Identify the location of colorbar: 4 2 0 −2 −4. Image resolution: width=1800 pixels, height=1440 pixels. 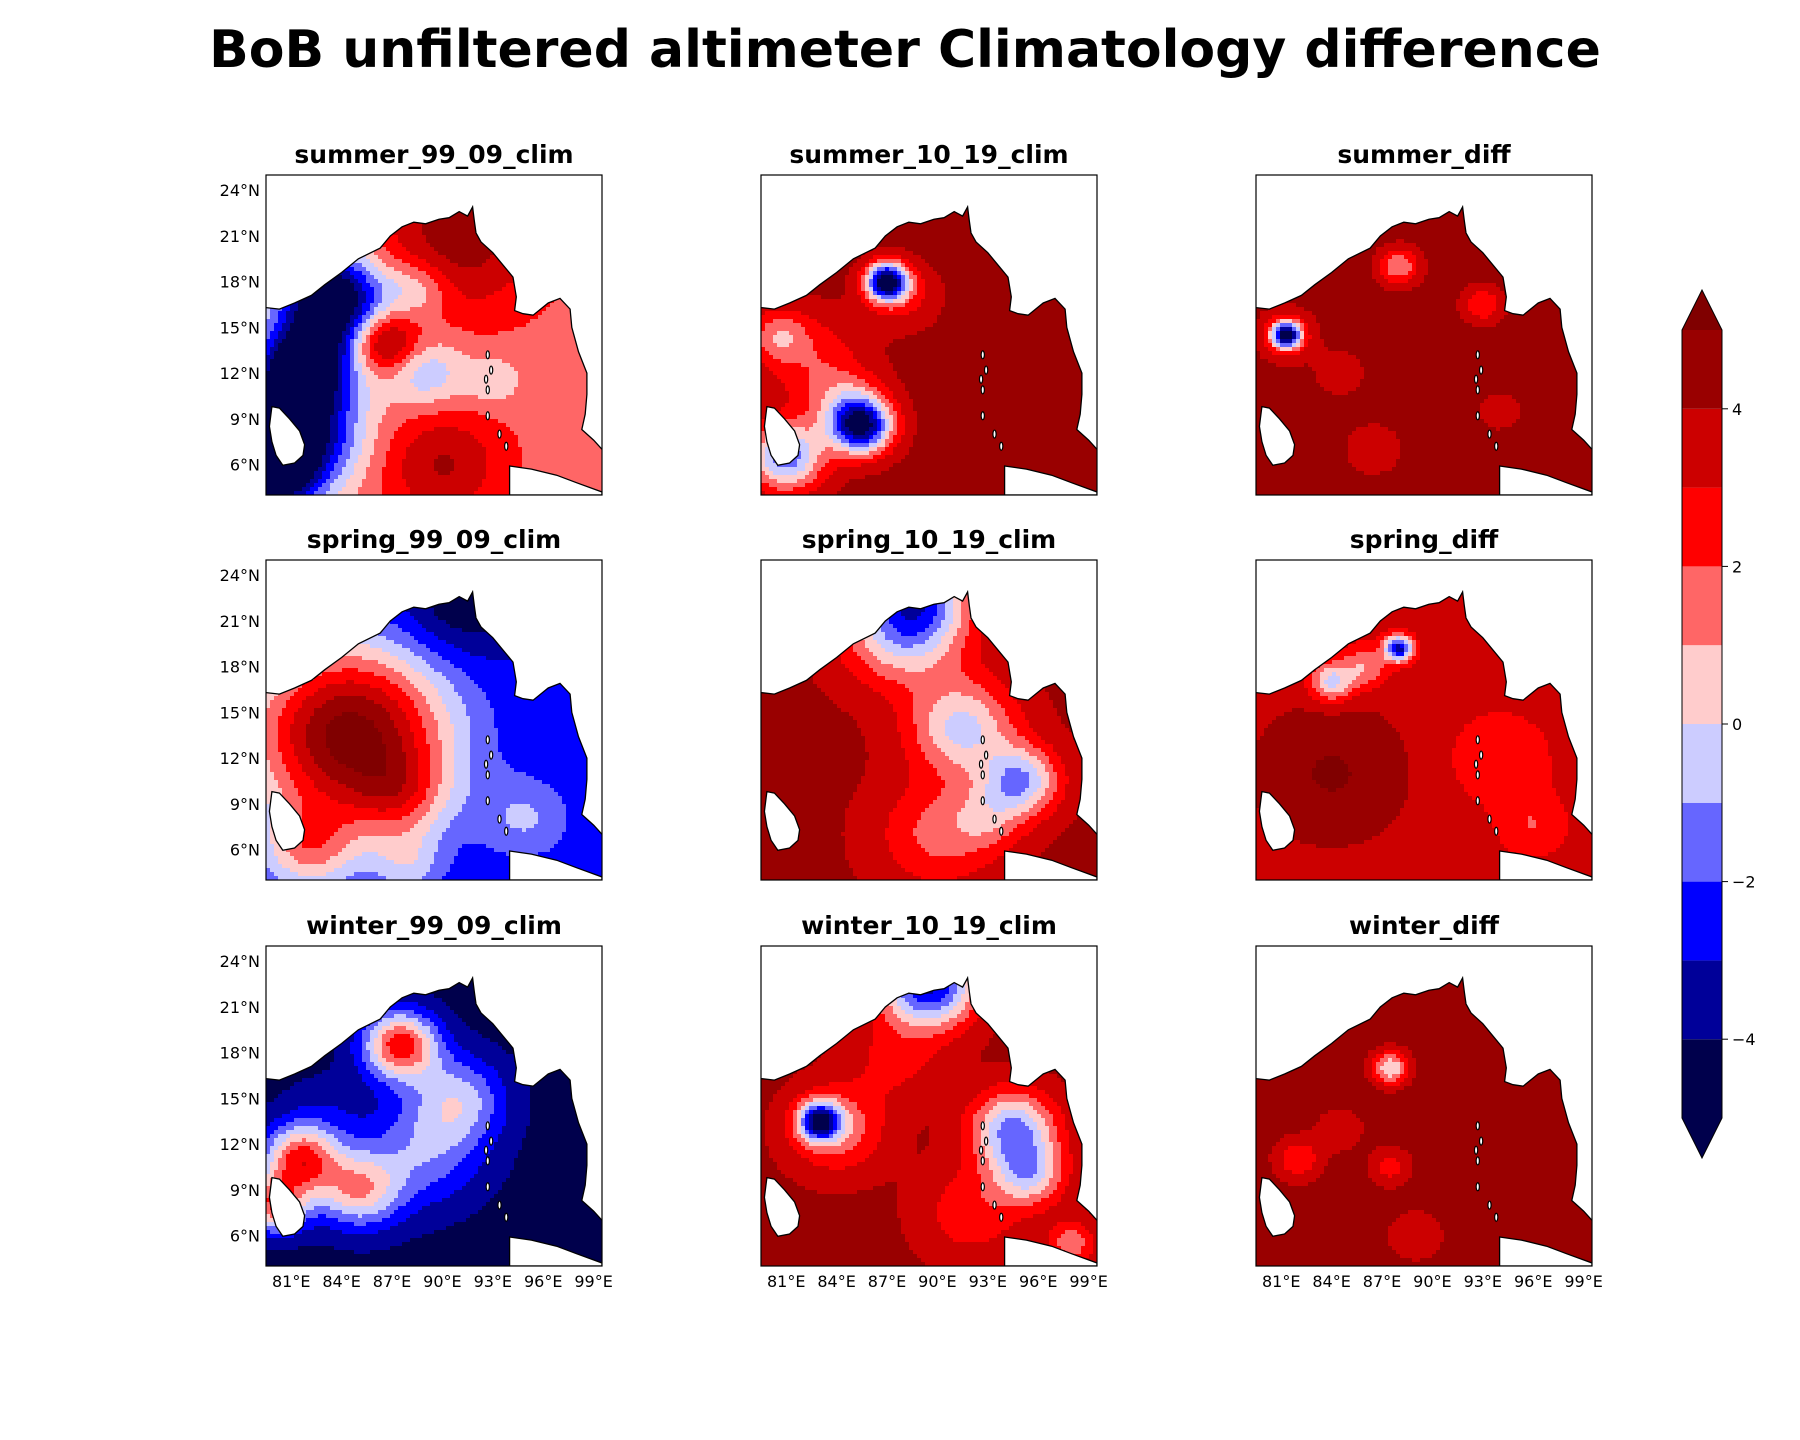
(1719, 724).